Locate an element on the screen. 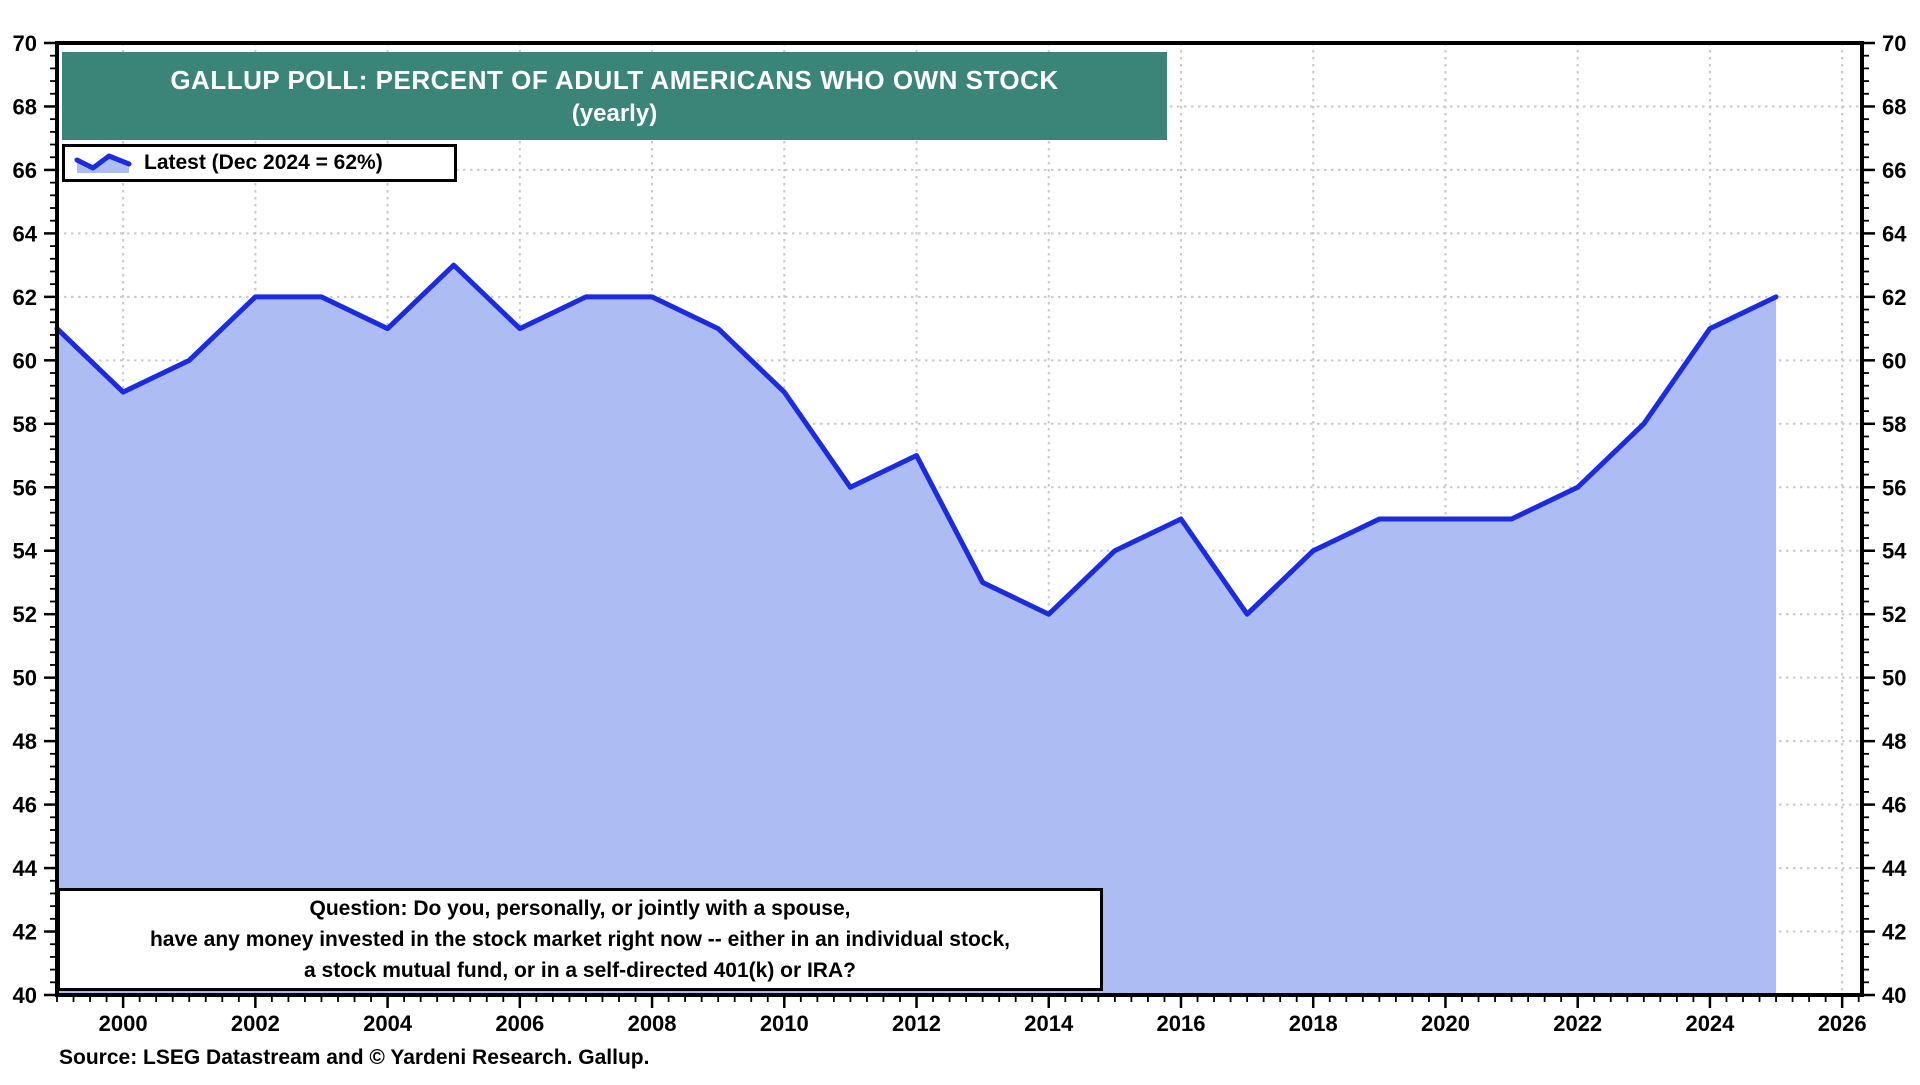 The width and height of the screenshot is (1920, 1085). y-axis-label-right: 52 is located at coordinates (1894, 614).